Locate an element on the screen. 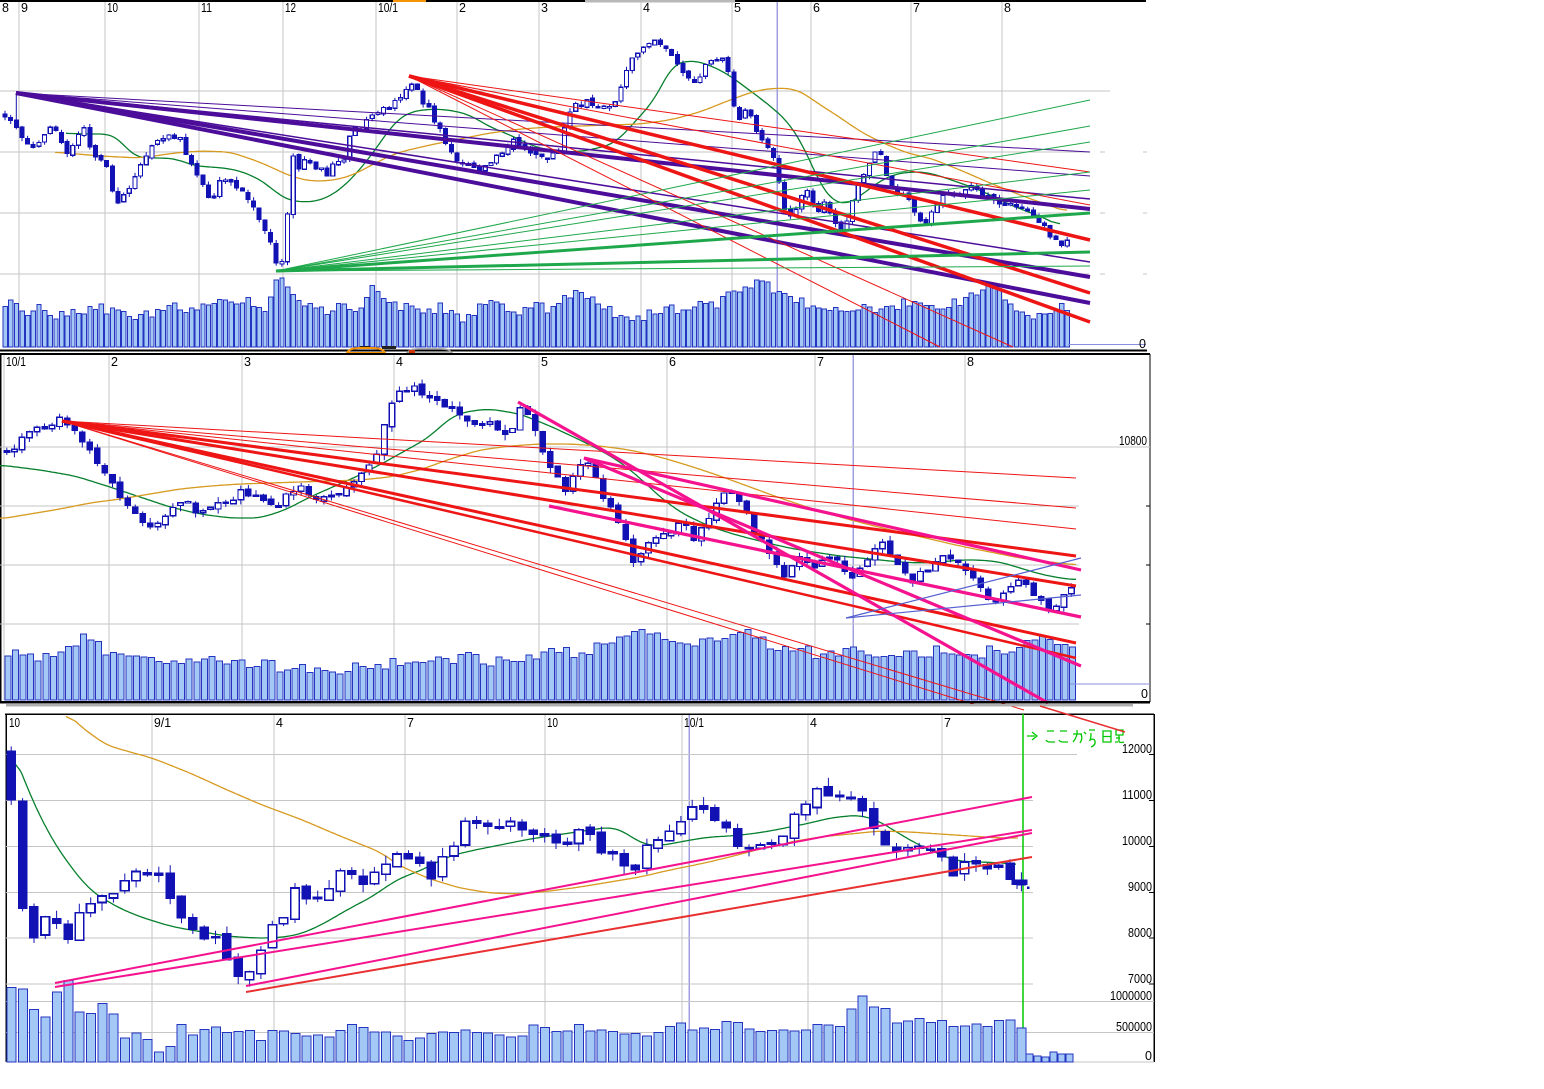 The image size is (1544, 1089). svg-text: 12000 is located at coordinates (1137, 749).